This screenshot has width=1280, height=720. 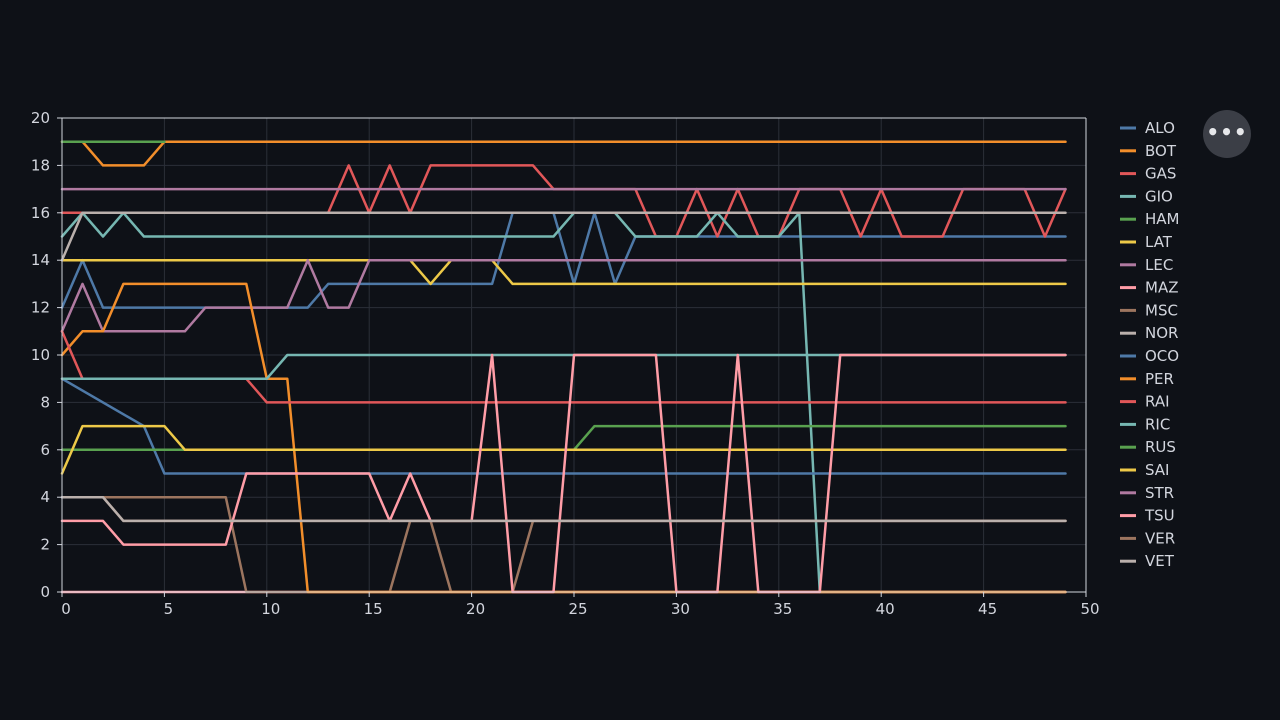 I want to click on x-tick-label: 20, so click(x=475, y=609).